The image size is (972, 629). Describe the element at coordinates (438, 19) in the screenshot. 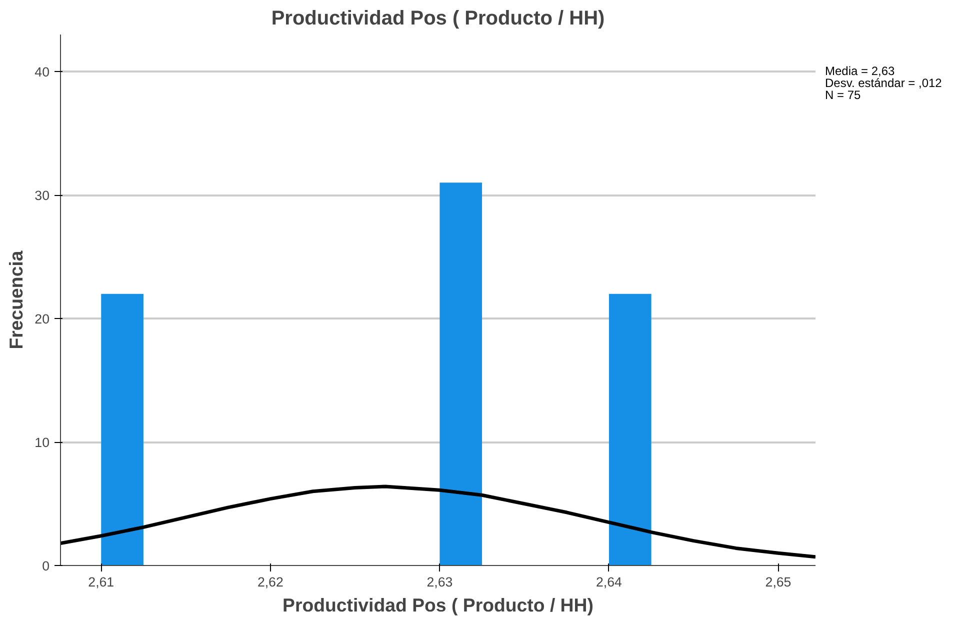

I see `chart-title: Productividad Pos ( Producto / HH)` at that location.